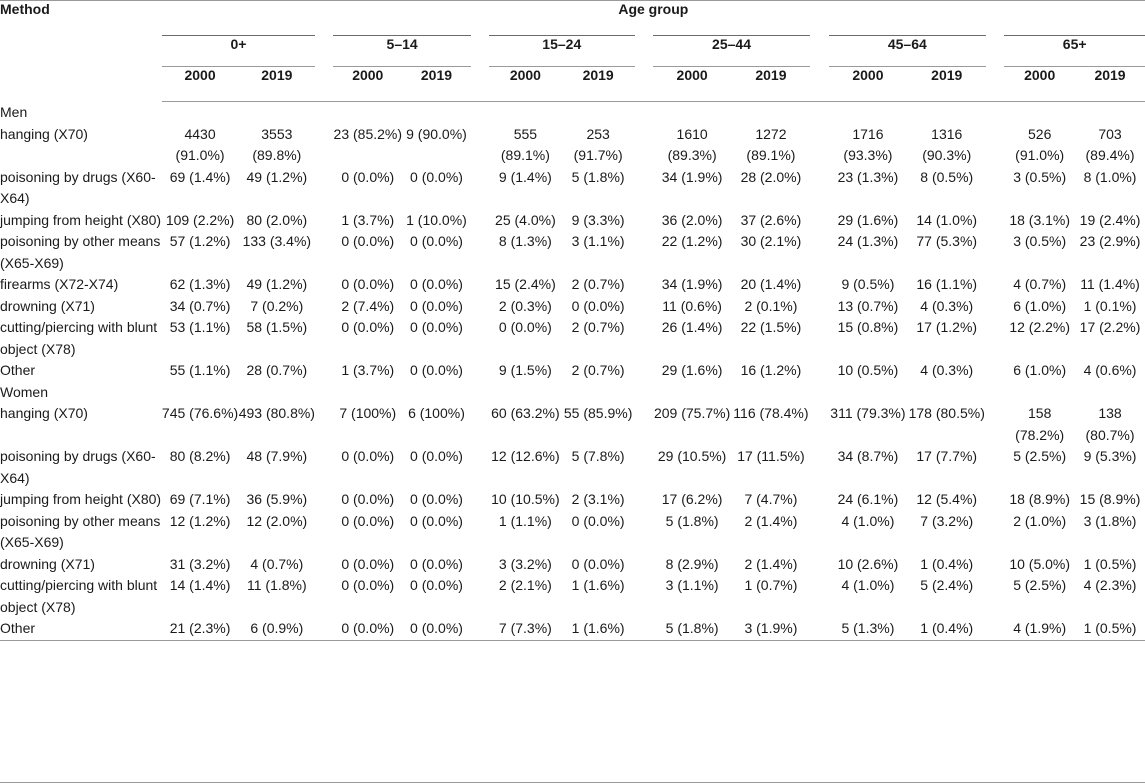 This screenshot has height=784, width=1145. I want to click on table-cell: 3 (1.1%), so click(598, 241).